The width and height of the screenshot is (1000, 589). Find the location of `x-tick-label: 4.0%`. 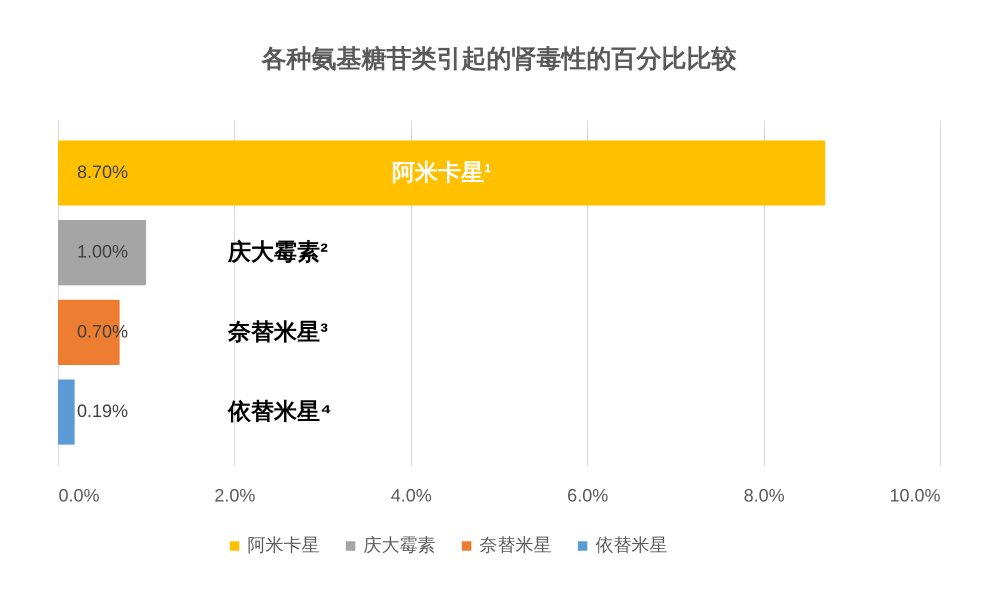

x-tick-label: 4.0% is located at coordinates (411, 496).